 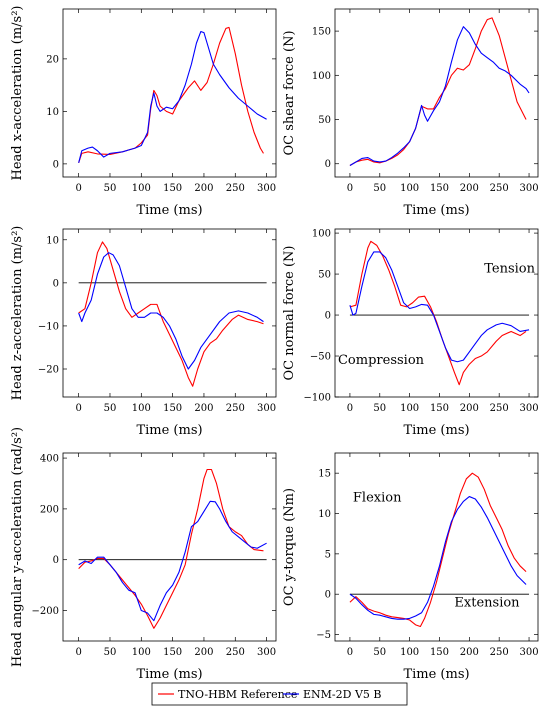 I want to click on y-axis-label: OC normal force (N), so click(x=289, y=313).